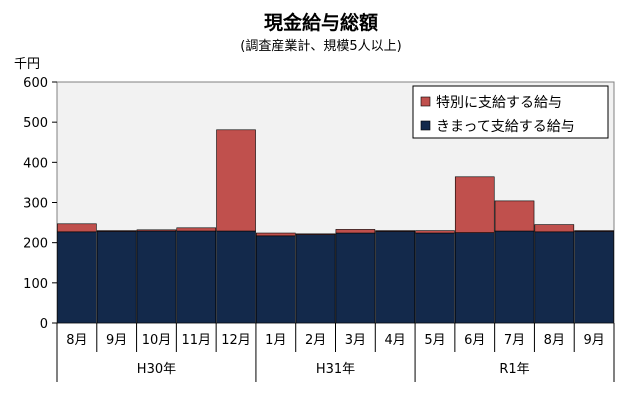 The image size is (642, 415). What do you see at coordinates (157, 340) in the screenshot?
I see `x-tick-label: 10月` at bounding box center [157, 340].